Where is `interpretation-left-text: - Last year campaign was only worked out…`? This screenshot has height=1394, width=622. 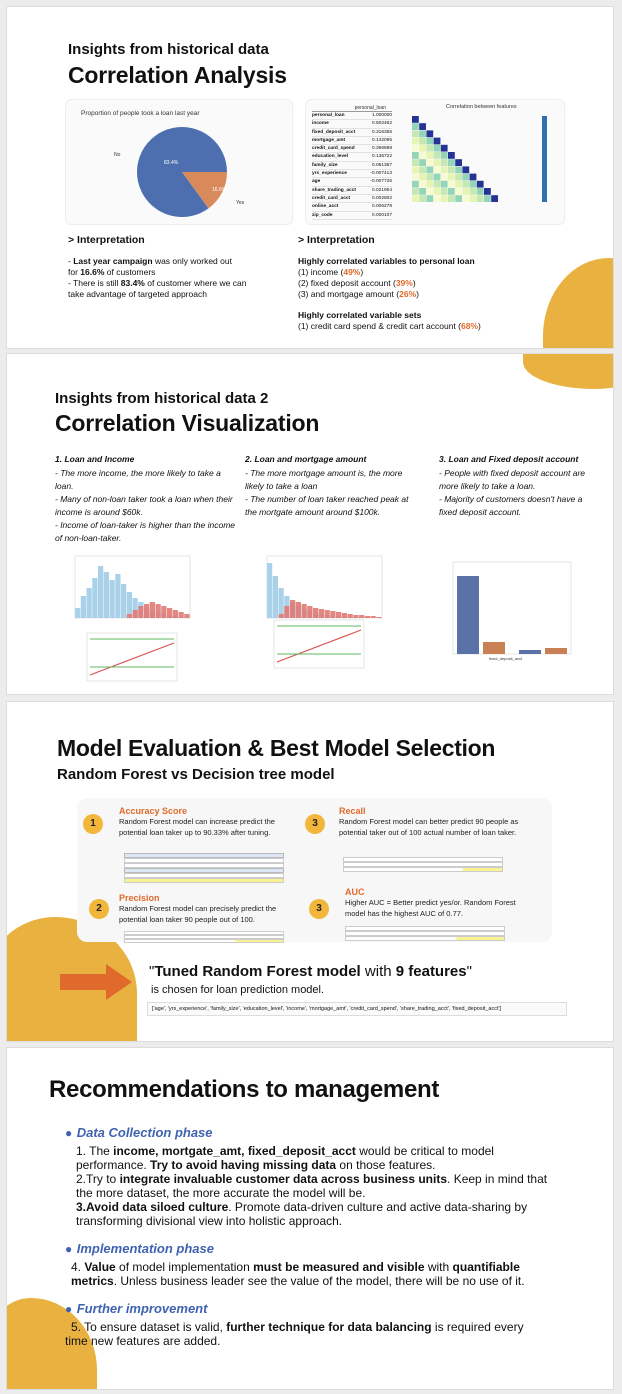
interpretation-left-text: - Last year campaign was only worked out… is located at coordinates (157, 277).